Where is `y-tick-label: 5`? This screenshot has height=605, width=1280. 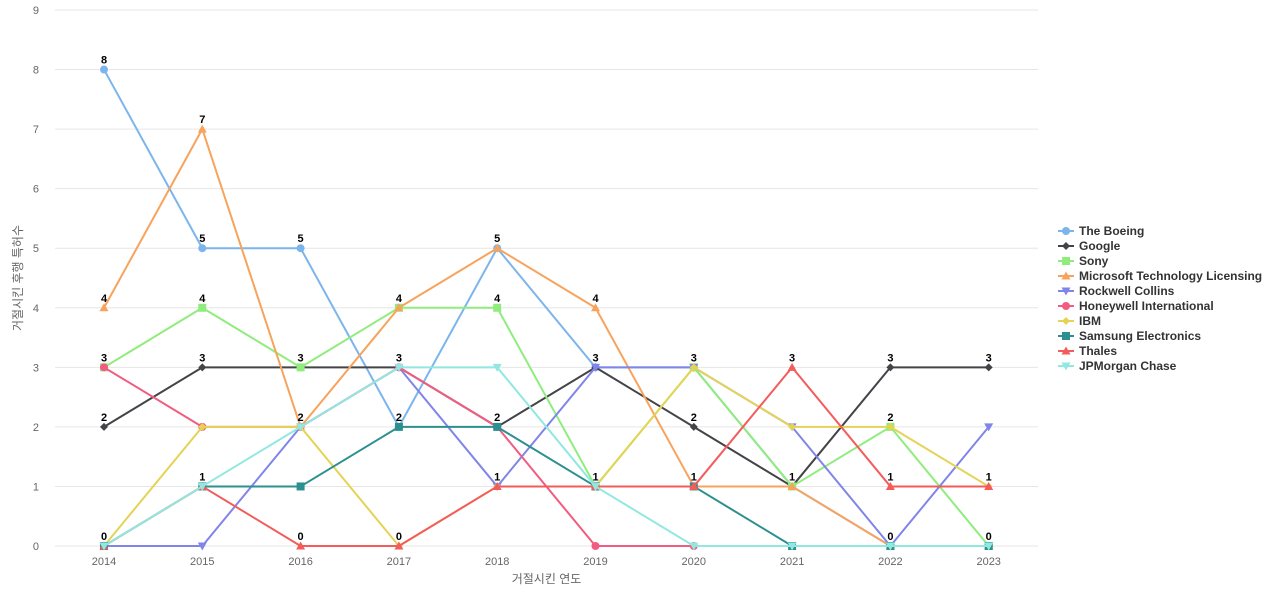
y-tick-label: 5 is located at coordinates (36, 249).